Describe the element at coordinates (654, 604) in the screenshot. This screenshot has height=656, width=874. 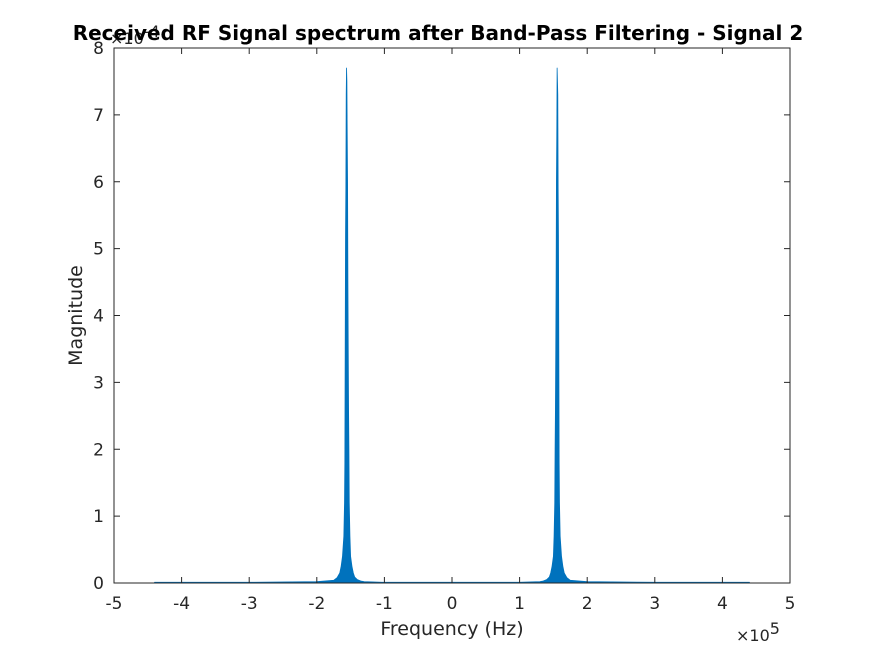
I see `x-tick-label: 3` at that location.